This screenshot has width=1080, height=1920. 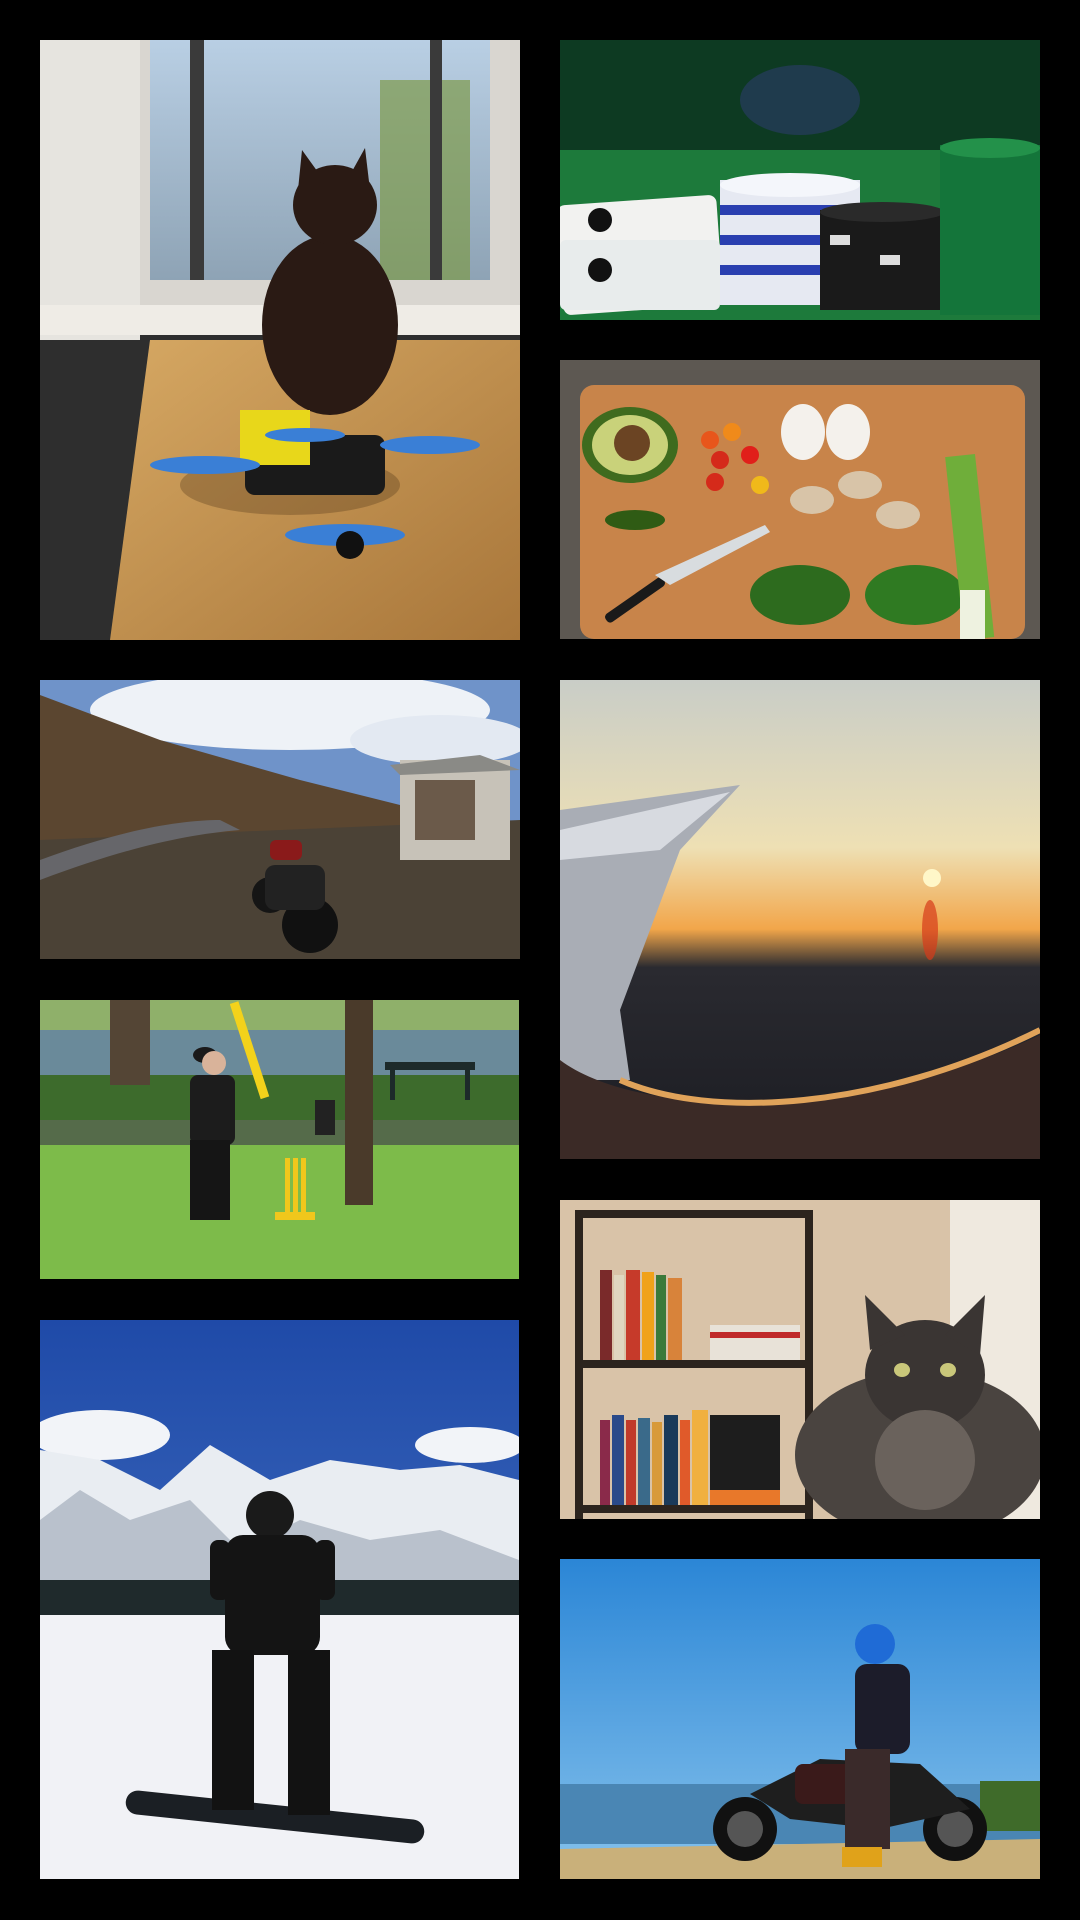 I want to click on photo-cricket-park, so click(x=279, y=1139).